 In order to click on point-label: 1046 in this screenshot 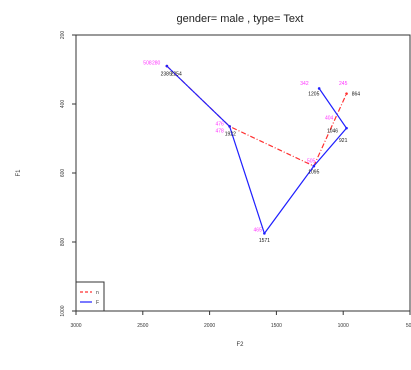, I will do `click(332, 131)`.